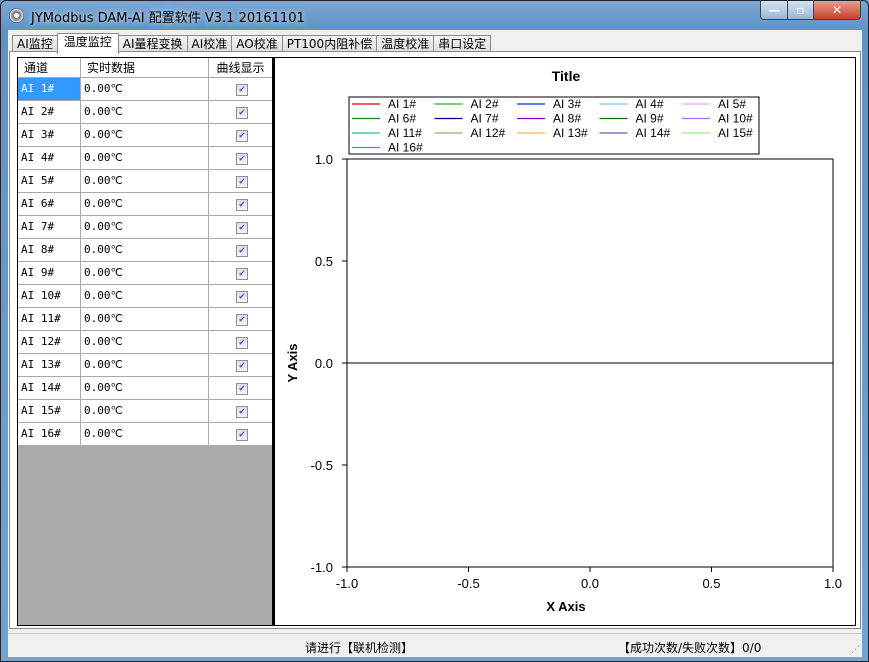 Image resolution: width=869 pixels, height=662 pixels. What do you see at coordinates (347, 583) in the screenshot?
I see `x-tick-label: -1.0` at bounding box center [347, 583].